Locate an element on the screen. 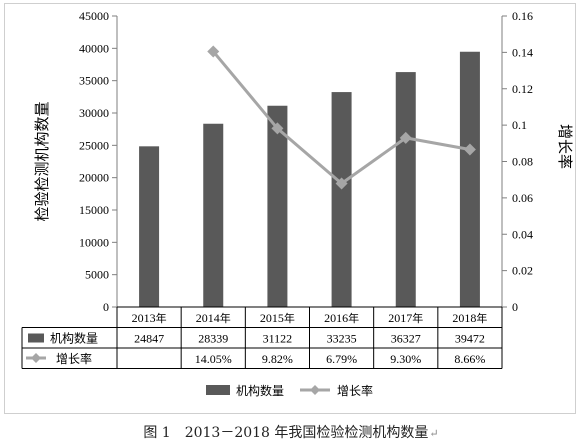 This screenshot has width=582, height=447. table-cell: 9.30% is located at coordinates (405, 359).